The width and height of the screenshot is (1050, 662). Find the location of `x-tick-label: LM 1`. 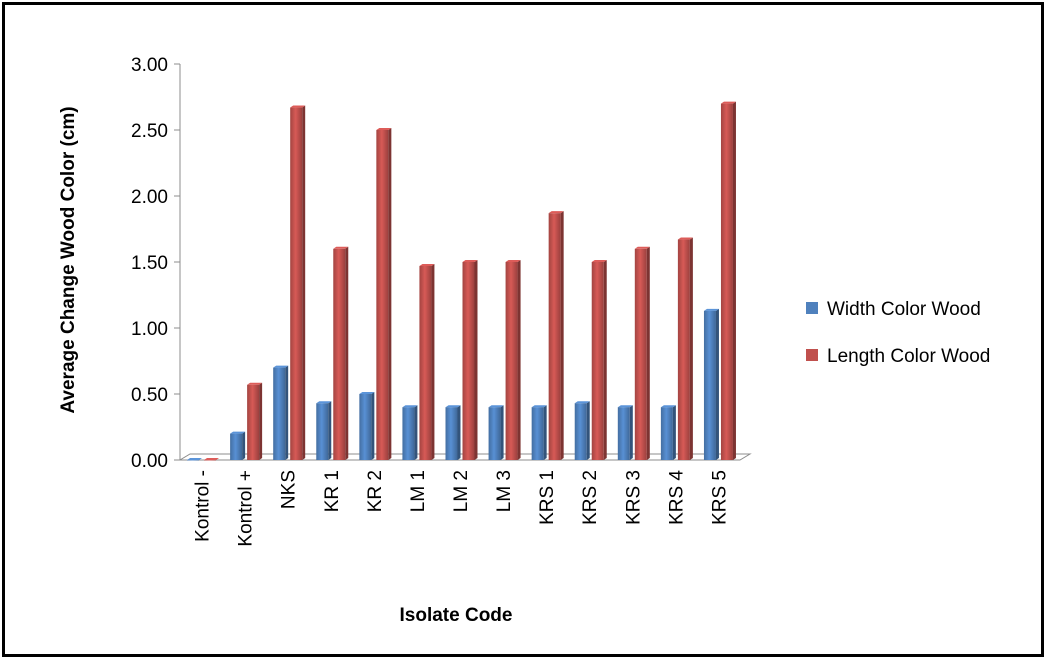

x-tick-label: LM 1 is located at coordinates (418, 491).